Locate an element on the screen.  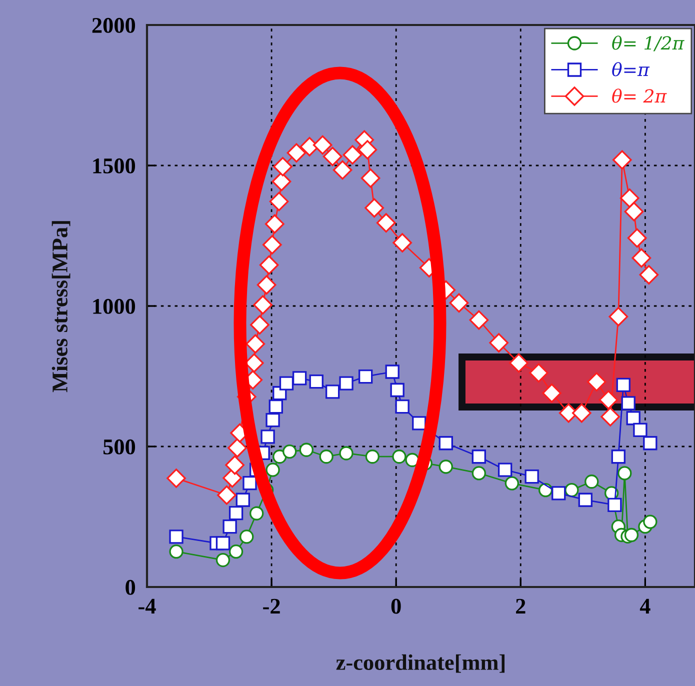
y-tick-label: 2000 is located at coordinates (114, 25).